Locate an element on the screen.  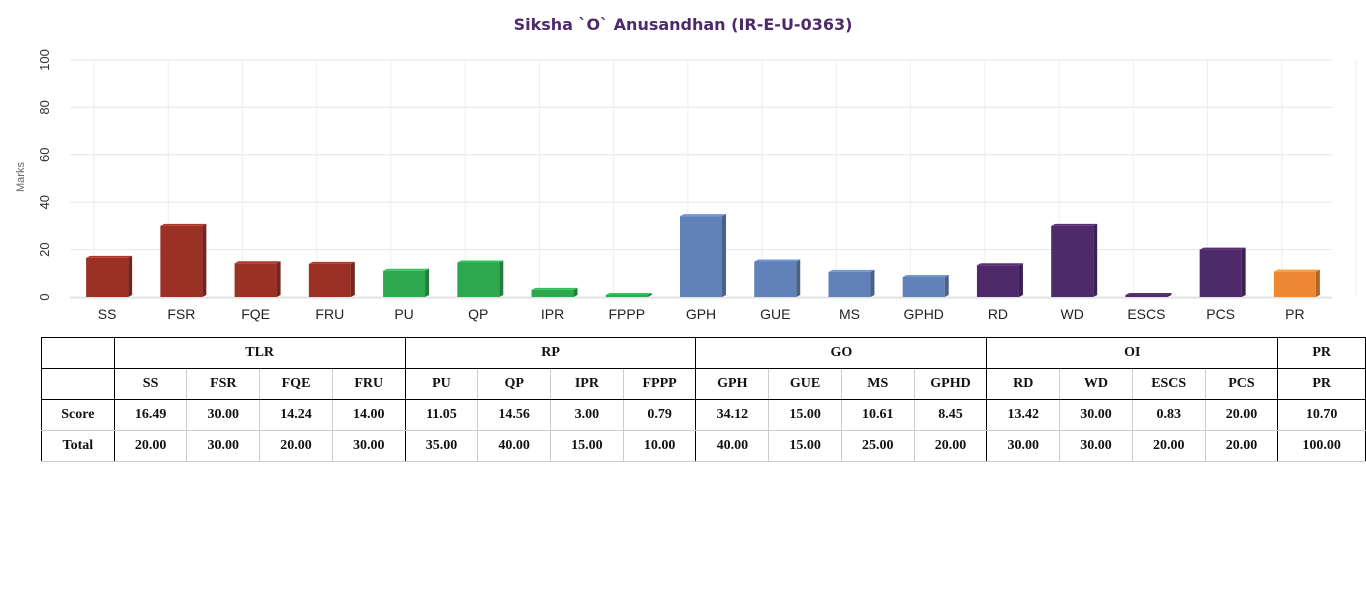
bar-ms is located at coordinates (851, 283).